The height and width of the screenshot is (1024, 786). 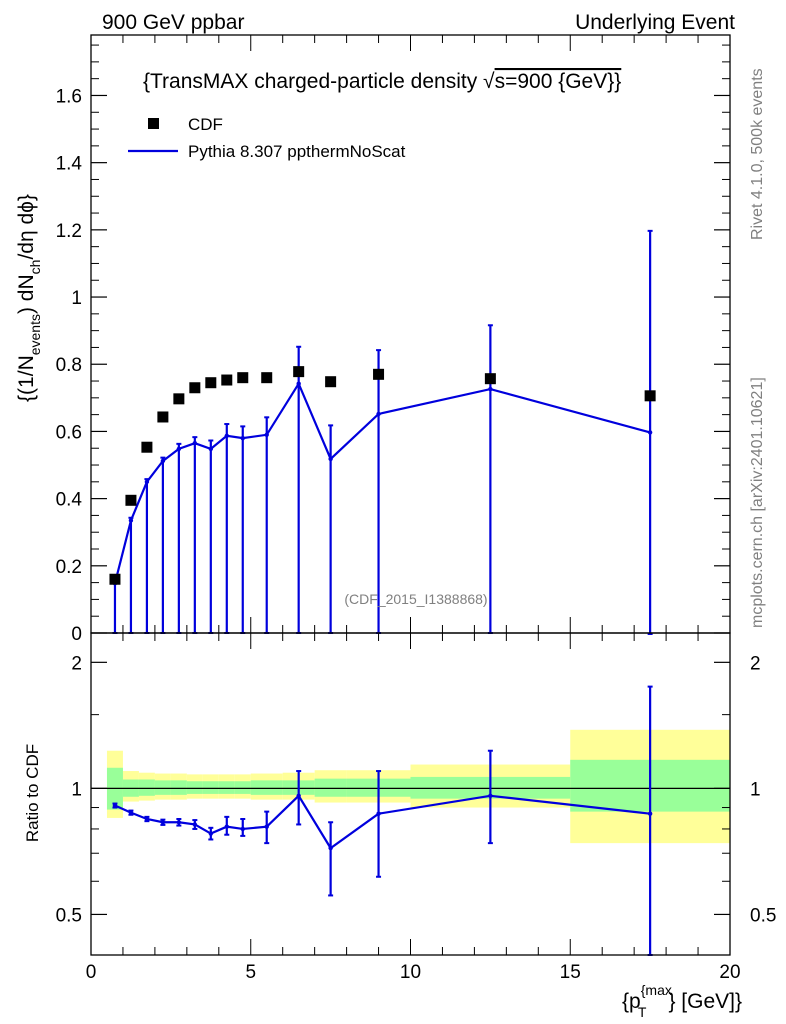 I want to click on x-tick-label: 0, so click(x=91, y=972).